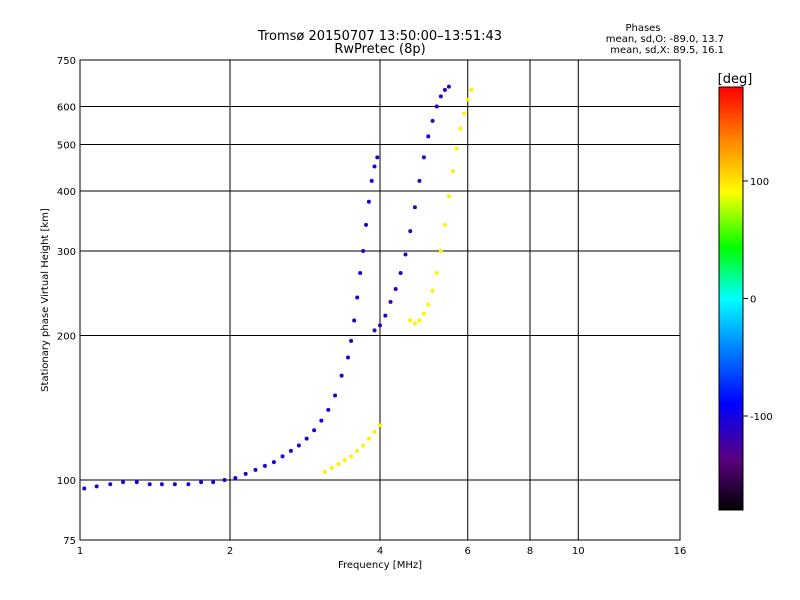 This screenshot has width=800, height=600. Describe the element at coordinates (380, 565) in the screenshot. I see `x-axis-label: Frequency [MHz]` at that location.